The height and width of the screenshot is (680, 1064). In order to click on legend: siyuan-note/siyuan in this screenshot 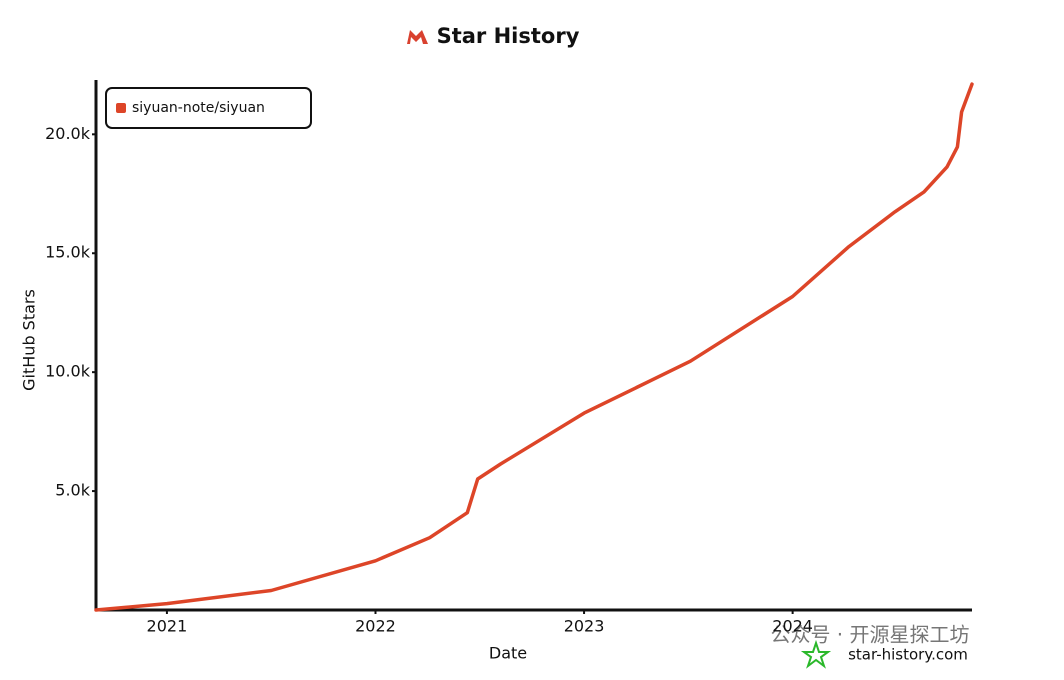, I will do `click(208, 108)`.